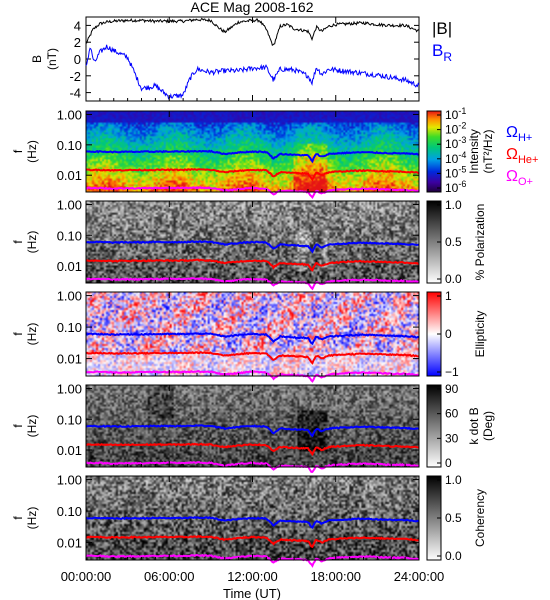  Describe the element at coordinates (32, 518) in the screenshot. I see `coherency-ylabel-units: (Hz)` at that location.